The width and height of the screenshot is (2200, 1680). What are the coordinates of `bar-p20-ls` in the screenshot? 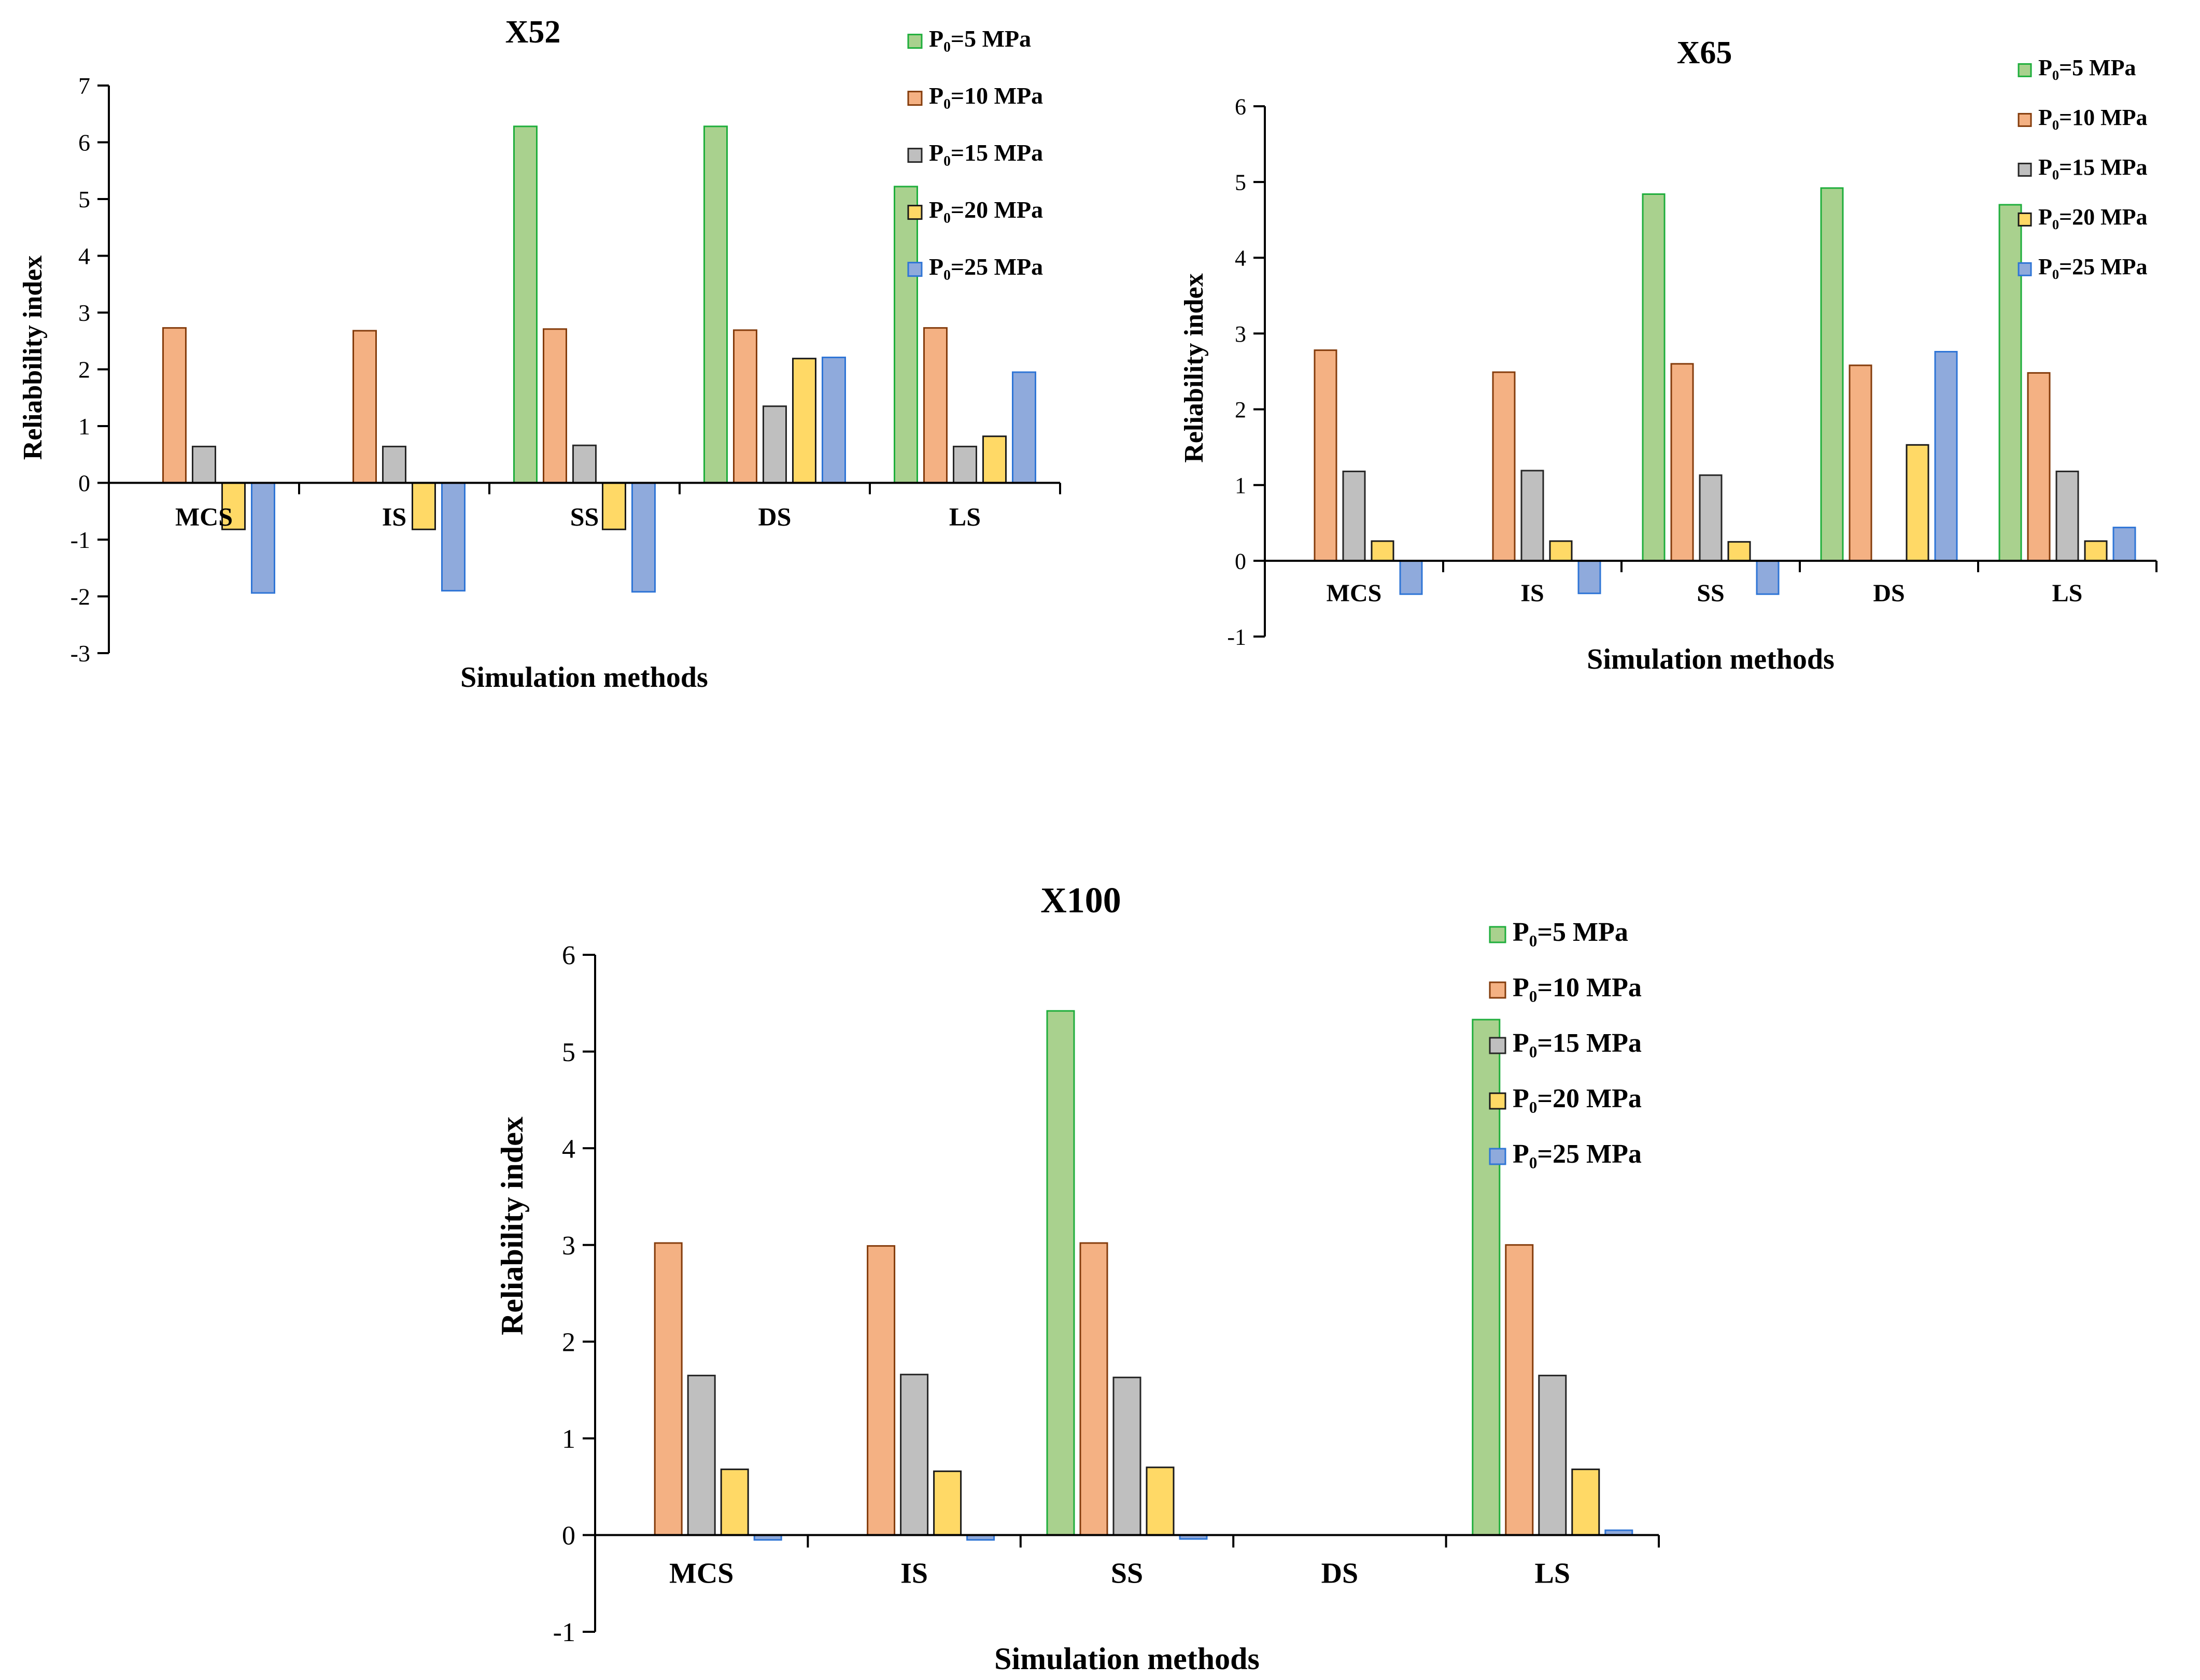 It's located at (995, 460).